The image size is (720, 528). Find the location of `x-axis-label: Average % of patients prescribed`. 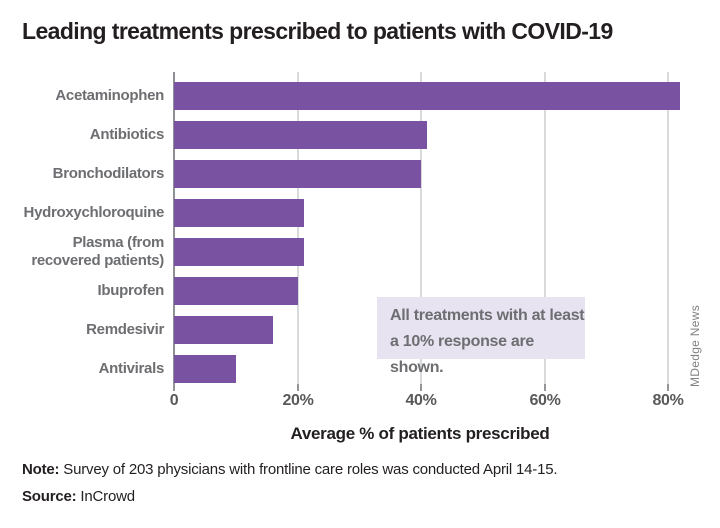

x-axis-label: Average % of patients prescribed is located at coordinates (420, 433).